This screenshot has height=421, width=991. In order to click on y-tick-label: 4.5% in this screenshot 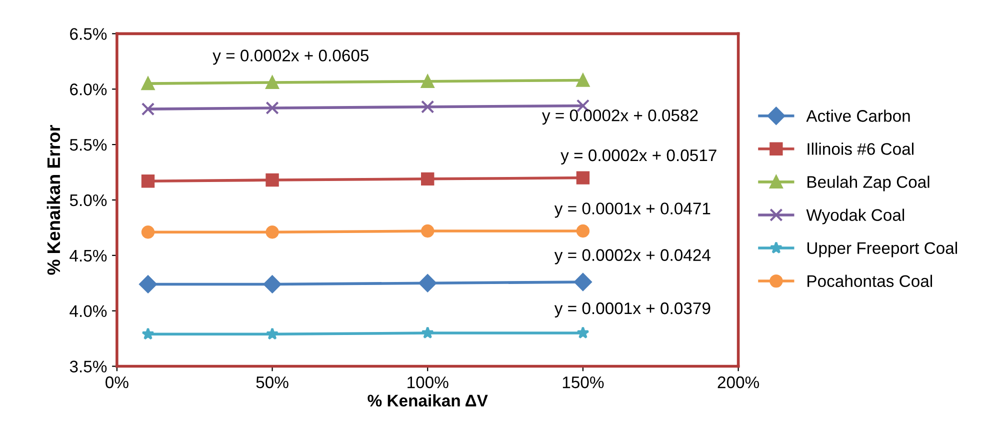, I will do `click(88, 256)`.